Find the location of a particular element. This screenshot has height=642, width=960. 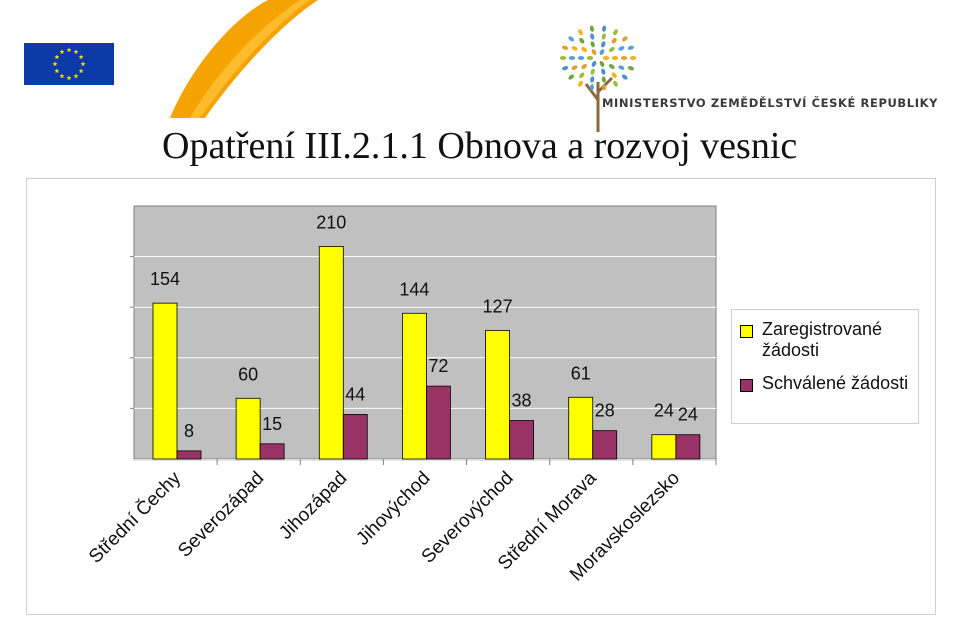

decorative-swoosh is located at coordinates (244, 59).